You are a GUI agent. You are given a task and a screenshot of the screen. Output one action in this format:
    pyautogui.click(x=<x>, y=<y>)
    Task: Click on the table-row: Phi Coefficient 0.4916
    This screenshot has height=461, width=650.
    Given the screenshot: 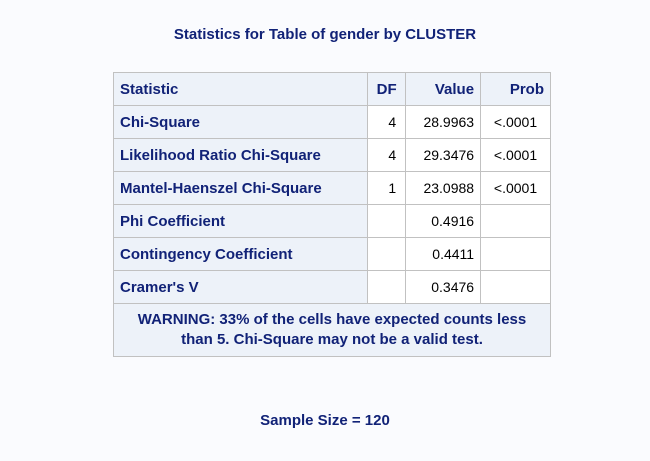 What is the action you would take?
    pyautogui.click(x=331, y=221)
    